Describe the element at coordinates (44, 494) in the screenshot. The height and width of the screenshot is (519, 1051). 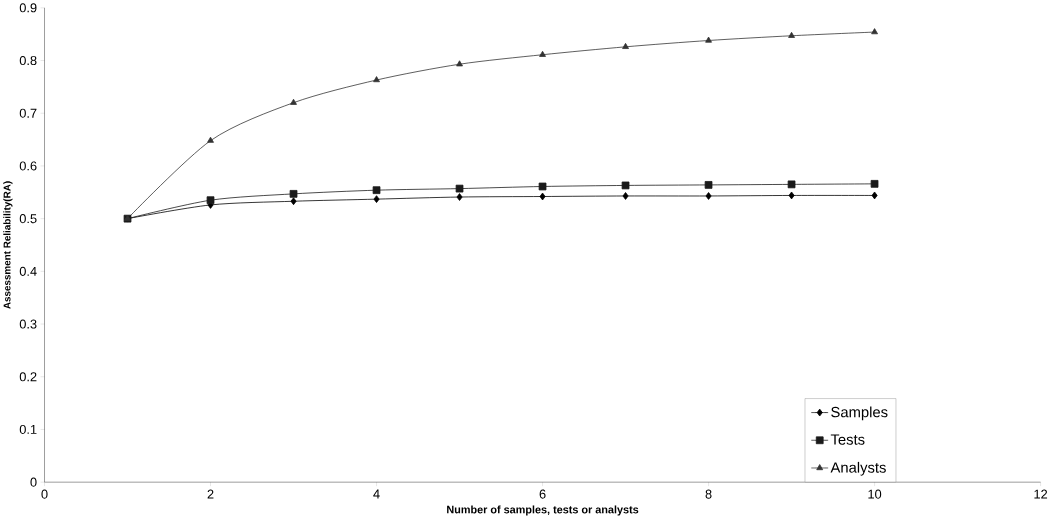
I see `x-tick-label: 0` at that location.